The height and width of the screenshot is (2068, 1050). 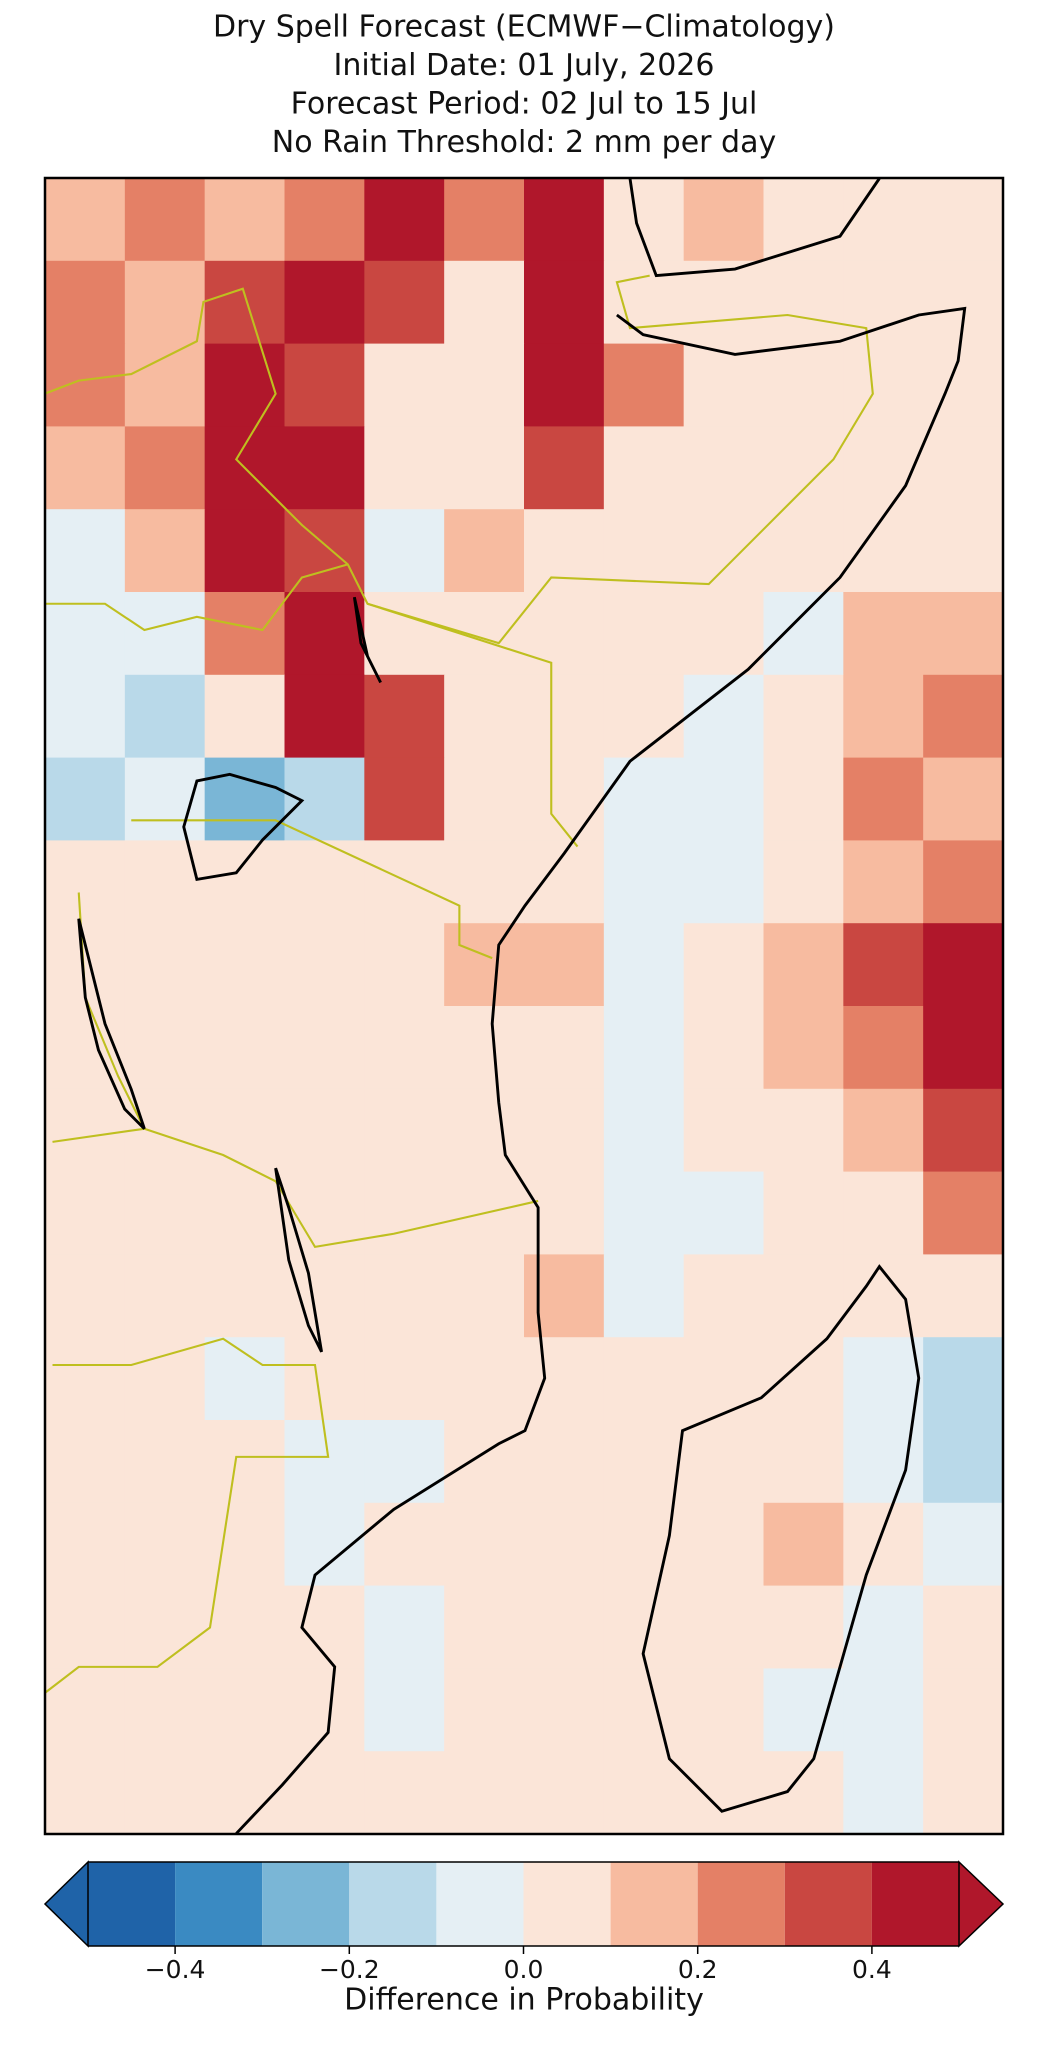 I want to click on colorbar: −0.4 −0.2 0.0 0.2 0.4, so click(x=524, y=1922).